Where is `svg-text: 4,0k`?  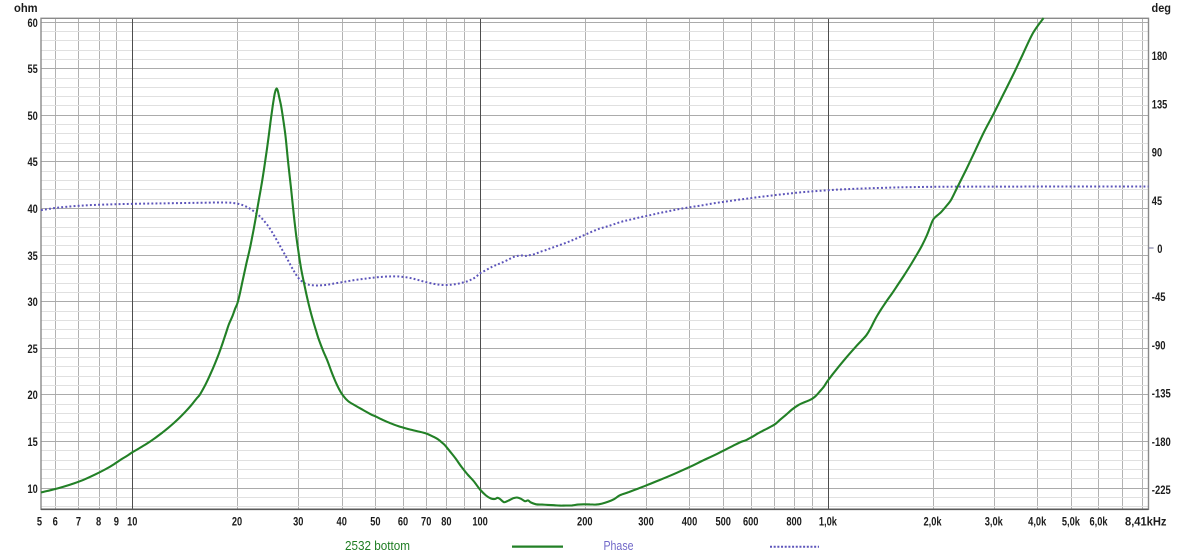 svg-text: 4,0k is located at coordinates (1037, 522).